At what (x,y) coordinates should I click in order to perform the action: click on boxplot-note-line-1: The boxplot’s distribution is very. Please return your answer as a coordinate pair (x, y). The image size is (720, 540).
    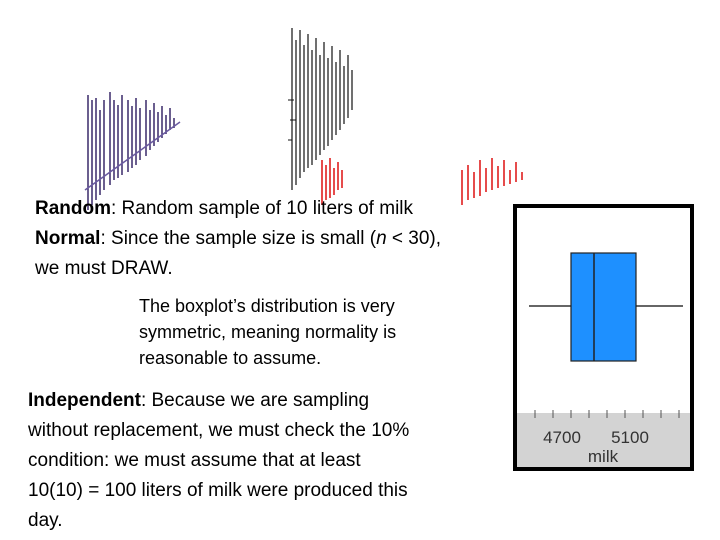
    Looking at the image, I should click on (267, 306).